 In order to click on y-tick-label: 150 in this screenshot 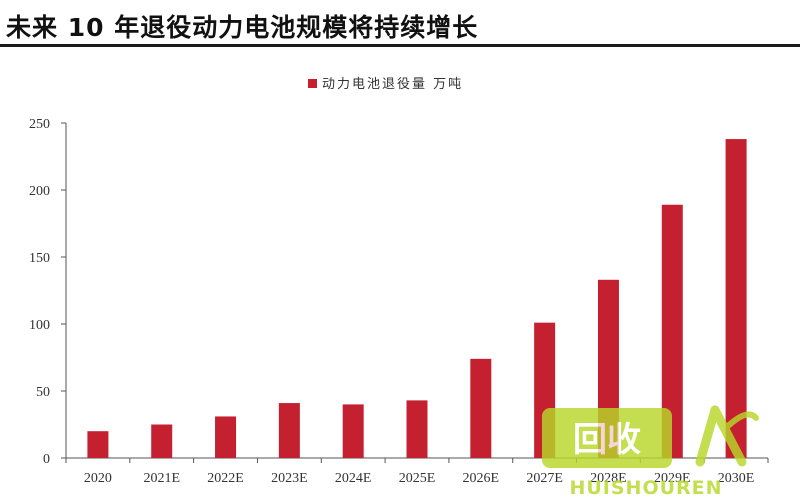, I will do `click(39, 258)`.